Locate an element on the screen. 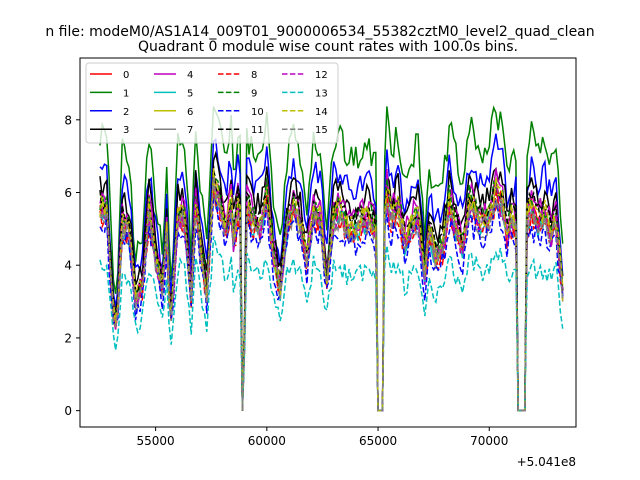 This screenshot has width=640, height=480. legend-item: 12 is located at coordinates (305, 75).